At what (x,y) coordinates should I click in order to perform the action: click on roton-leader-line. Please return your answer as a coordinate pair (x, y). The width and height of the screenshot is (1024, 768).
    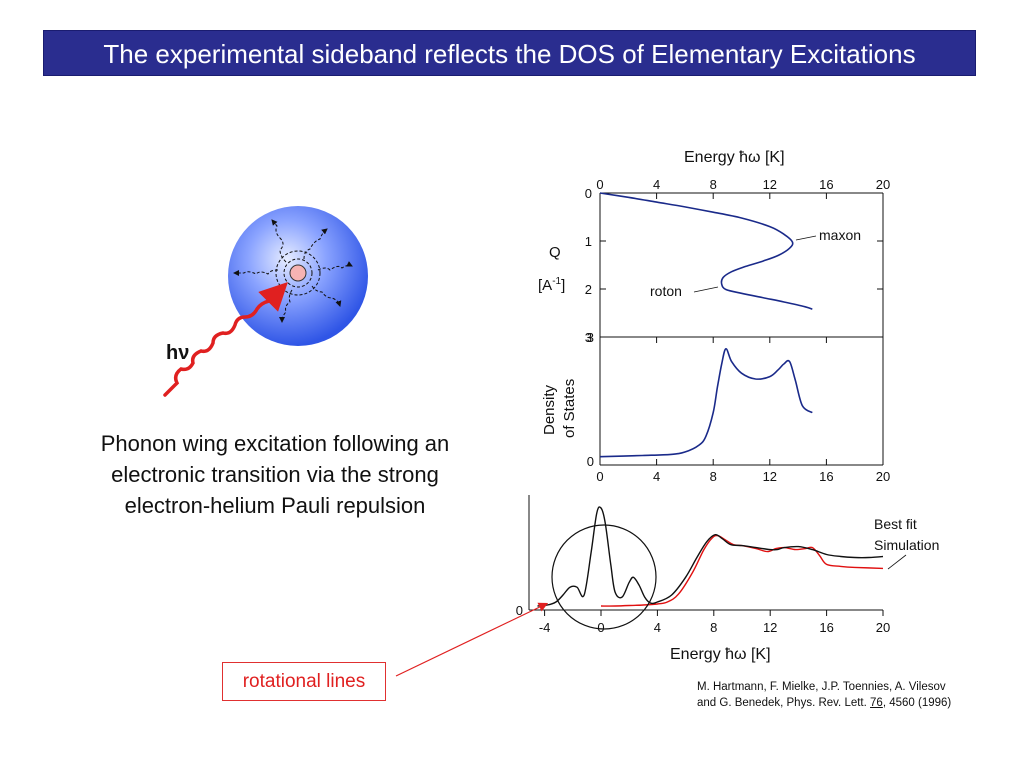
    Looking at the image, I should click on (706, 289).